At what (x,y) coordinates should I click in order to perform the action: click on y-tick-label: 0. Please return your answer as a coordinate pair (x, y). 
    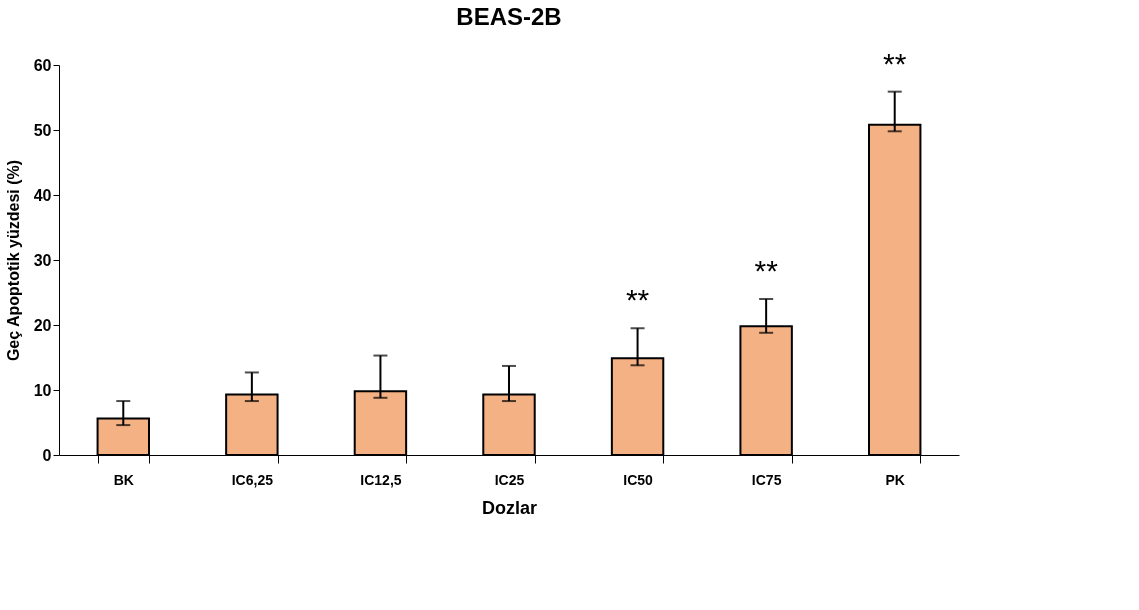
    Looking at the image, I should click on (47, 455).